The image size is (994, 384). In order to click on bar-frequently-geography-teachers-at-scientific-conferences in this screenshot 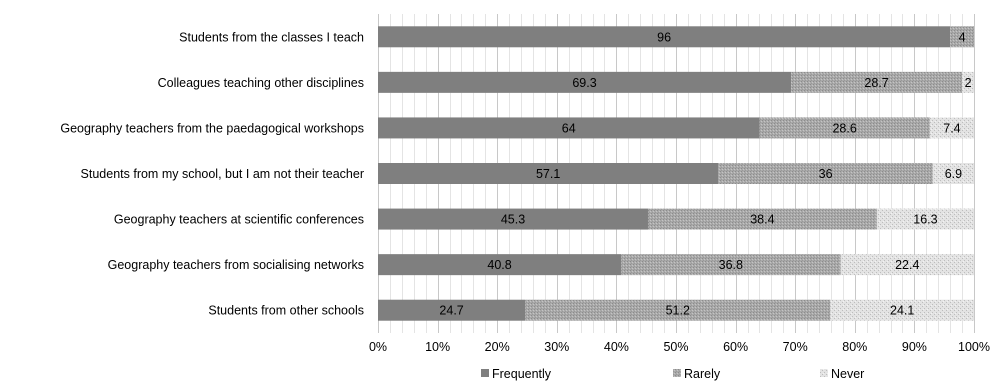, I will do `click(513, 219)`.